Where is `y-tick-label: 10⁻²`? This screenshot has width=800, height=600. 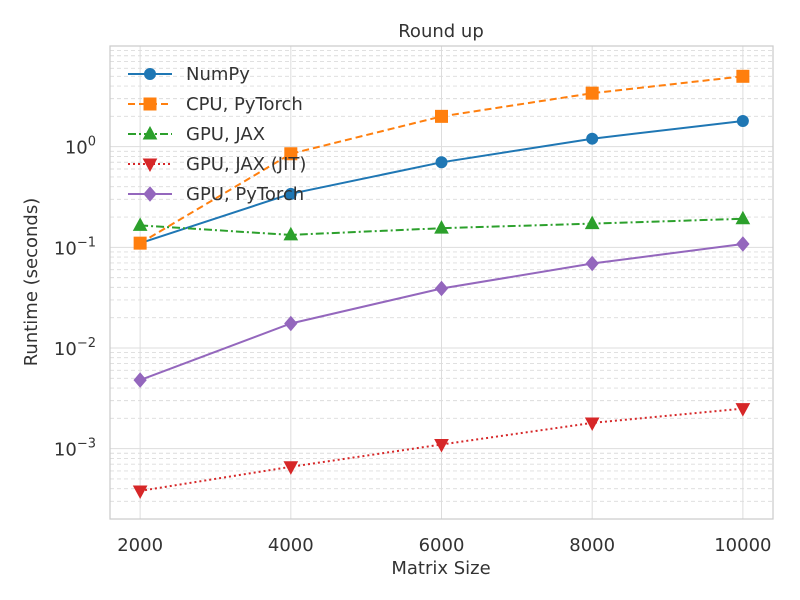
y-tick-label: 10⁻² is located at coordinates (75, 348).